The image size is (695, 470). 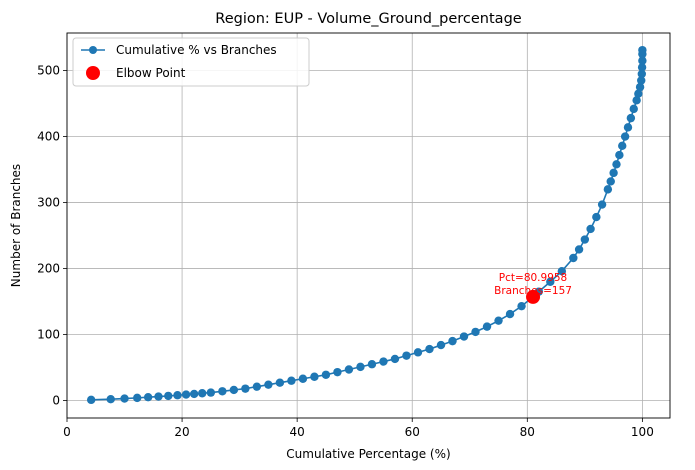 What do you see at coordinates (48, 71) in the screenshot?
I see `y-tick-label: 500` at bounding box center [48, 71].